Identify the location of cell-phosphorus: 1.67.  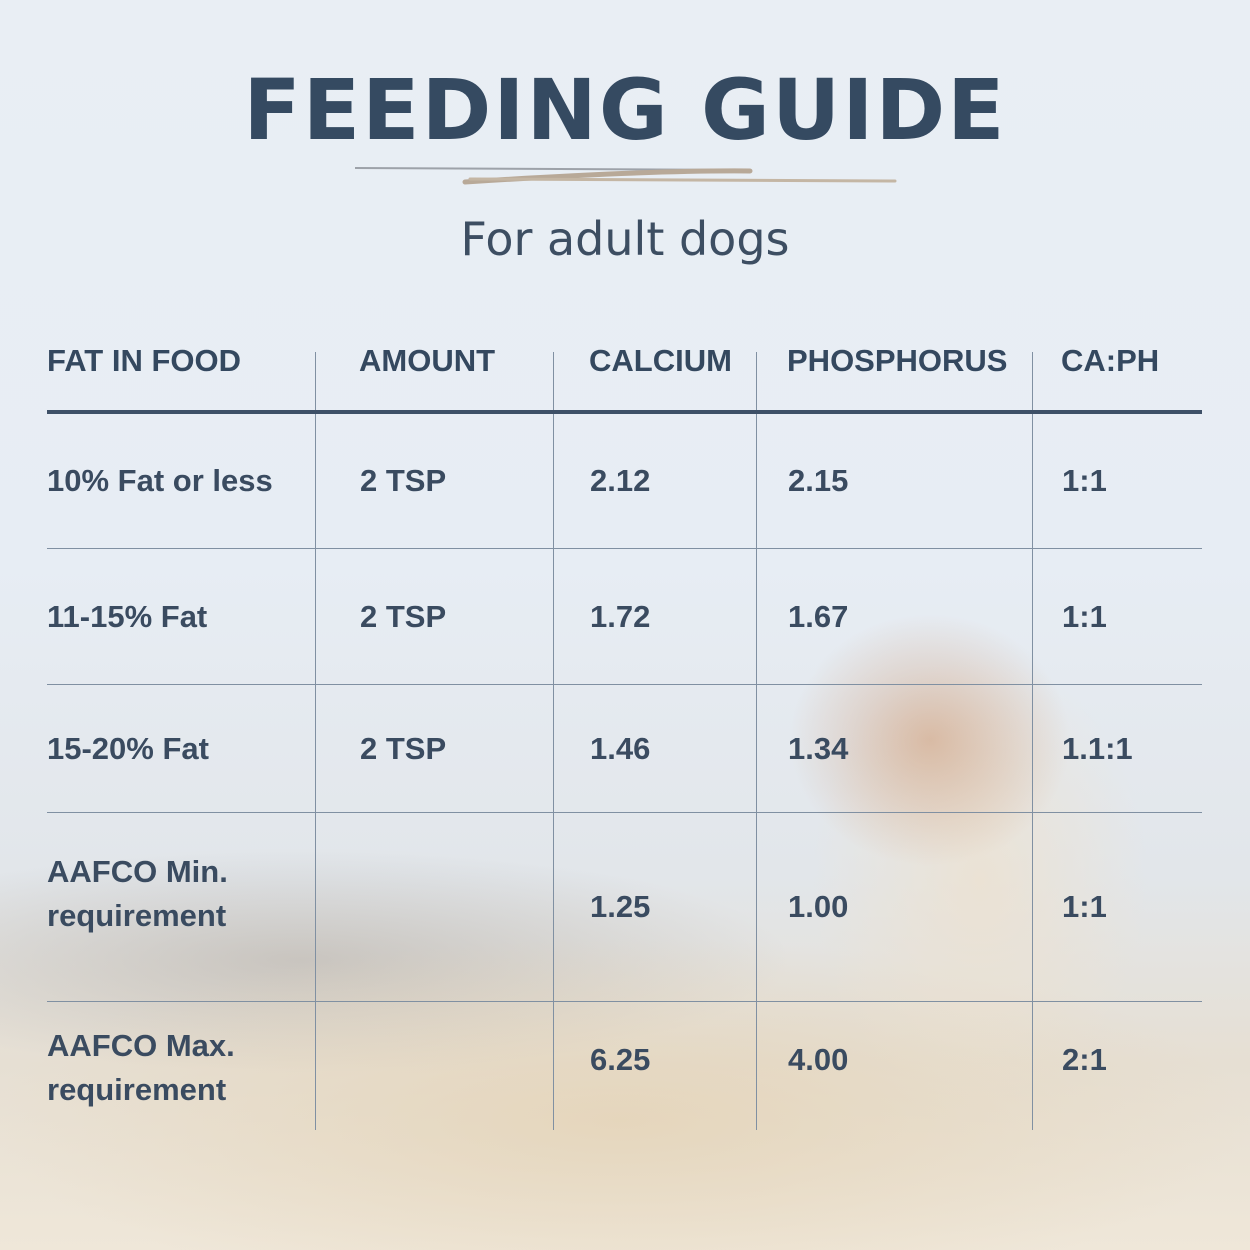
(894, 616).